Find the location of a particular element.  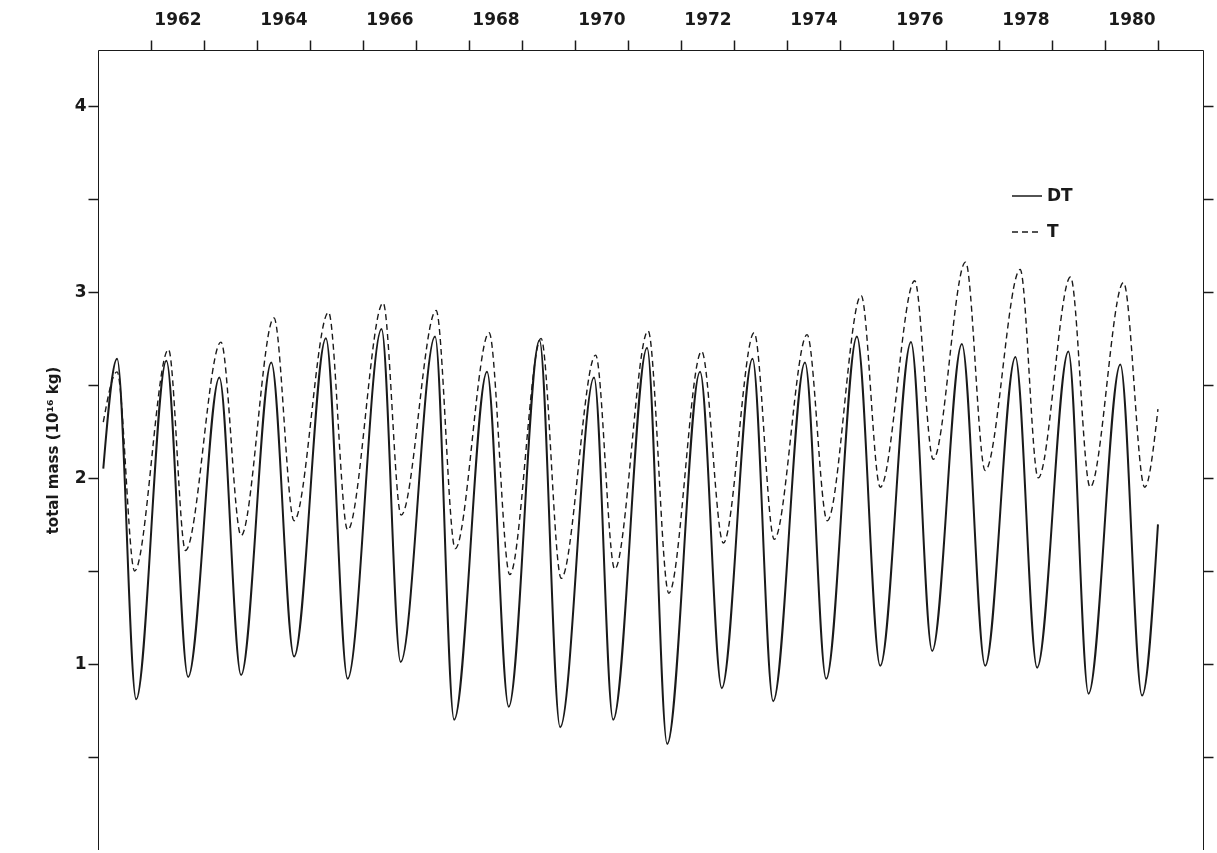

x-tick-label: 1974 is located at coordinates (814, 18).